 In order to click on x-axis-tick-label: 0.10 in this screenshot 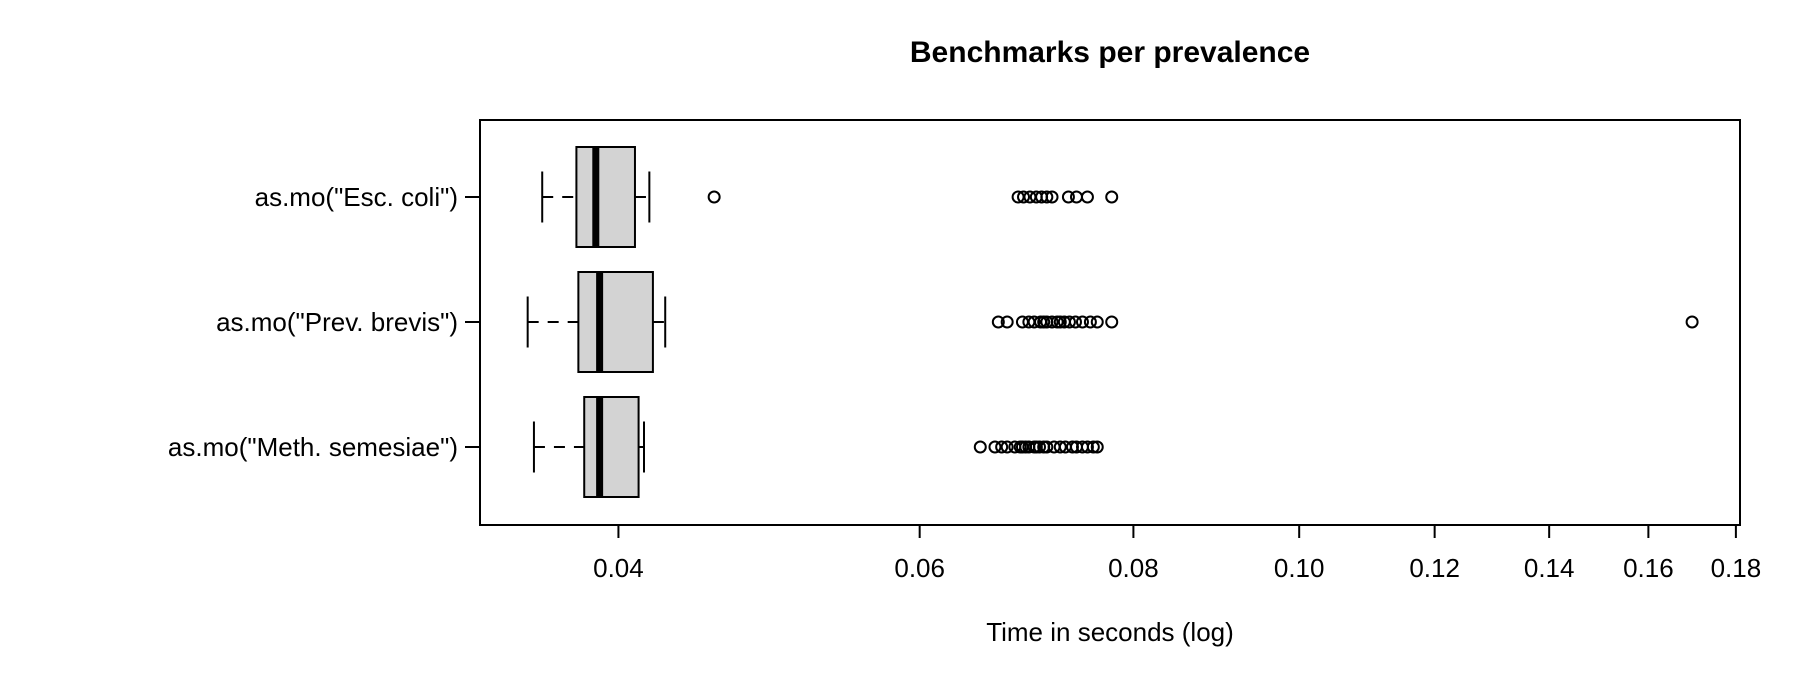, I will do `click(1299, 568)`.